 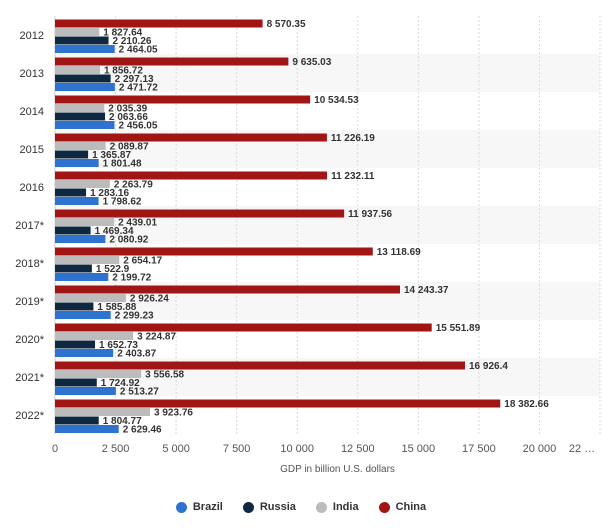 What do you see at coordinates (32, 112) in the screenshot?
I see `y-tick-label: 2014` at bounding box center [32, 112].